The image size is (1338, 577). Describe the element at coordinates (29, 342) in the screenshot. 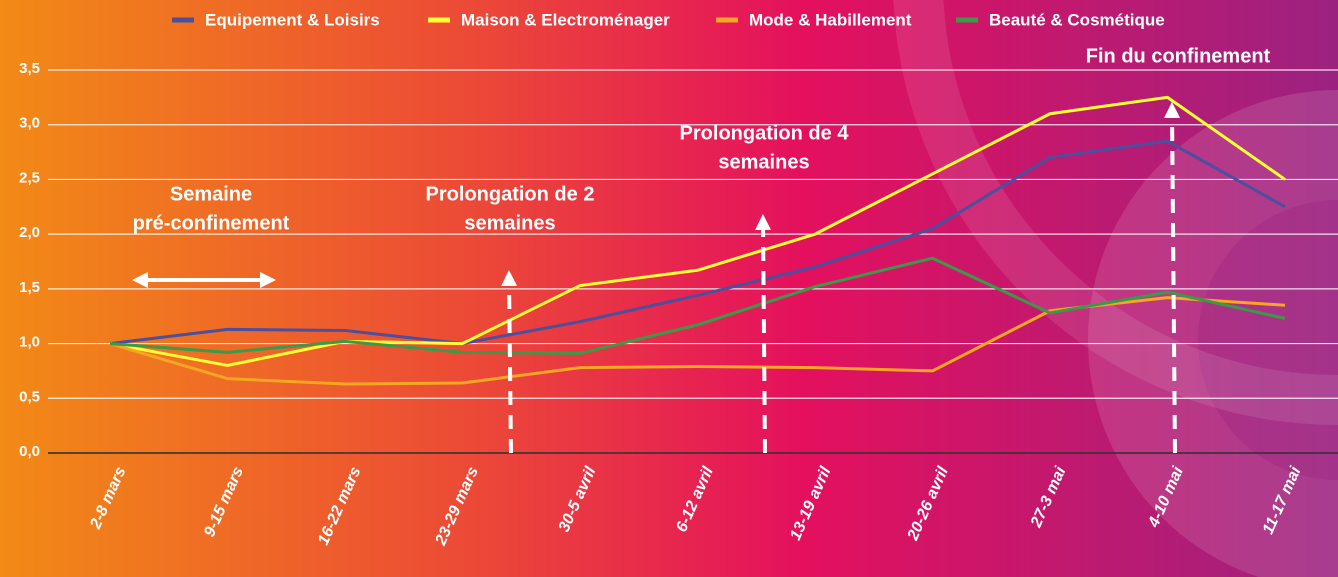

I see `y-tick-label: 1,0` at that location.